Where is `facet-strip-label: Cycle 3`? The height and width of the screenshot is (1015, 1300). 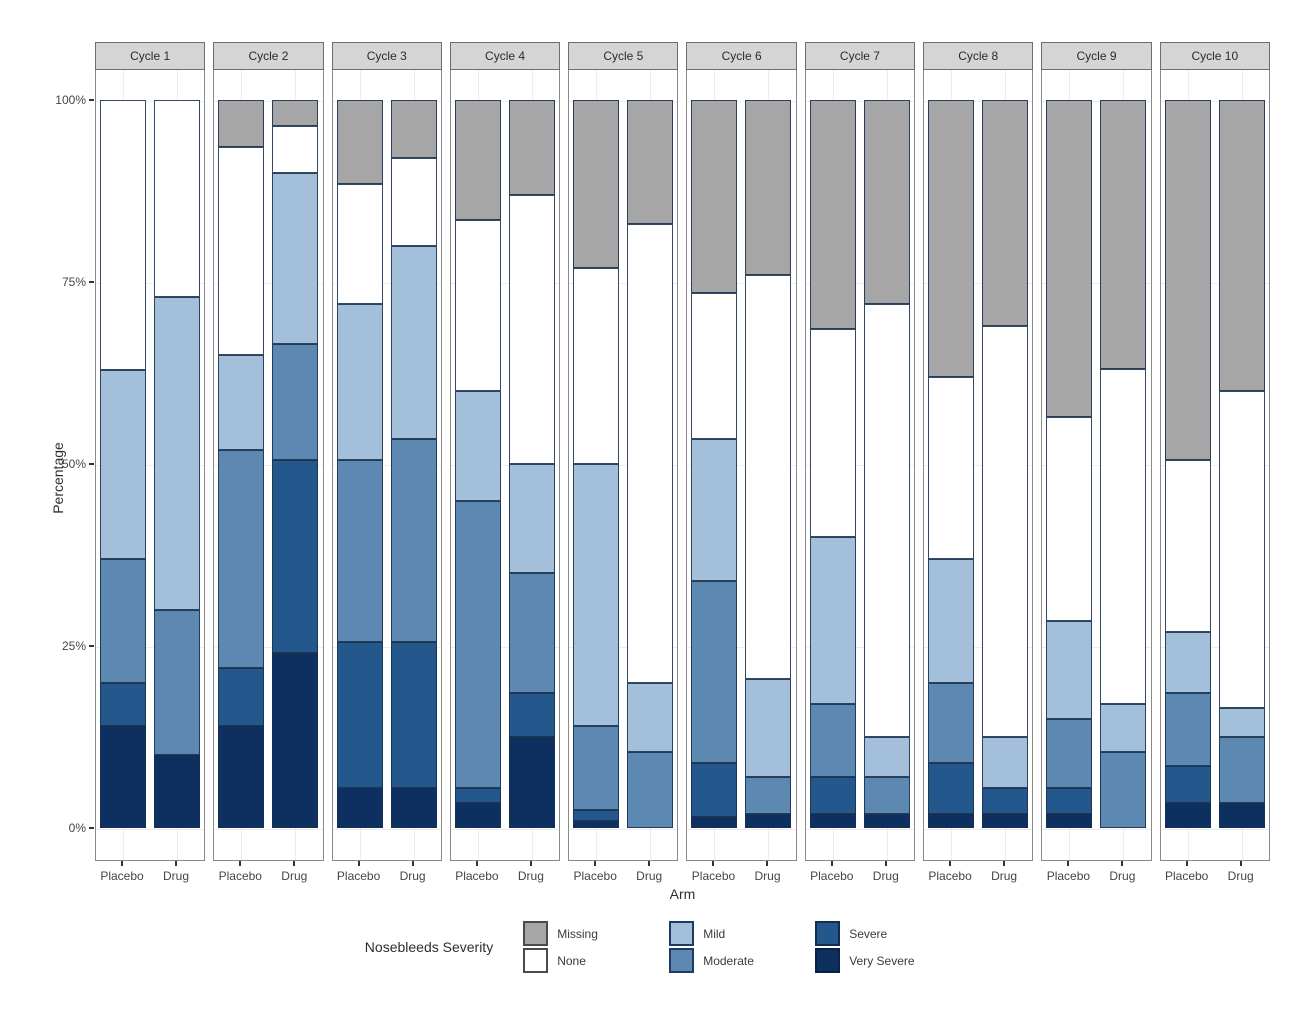
facet-strip-label: Cycle 3 is located at coordinates (386, 55).